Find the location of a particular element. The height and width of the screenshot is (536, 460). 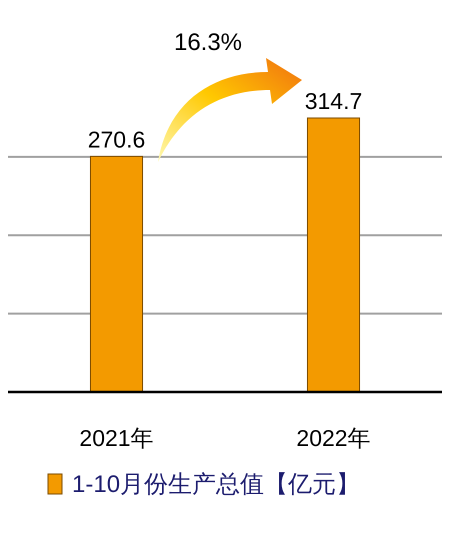

text: 16.3% is located at coordinates (208, 42).